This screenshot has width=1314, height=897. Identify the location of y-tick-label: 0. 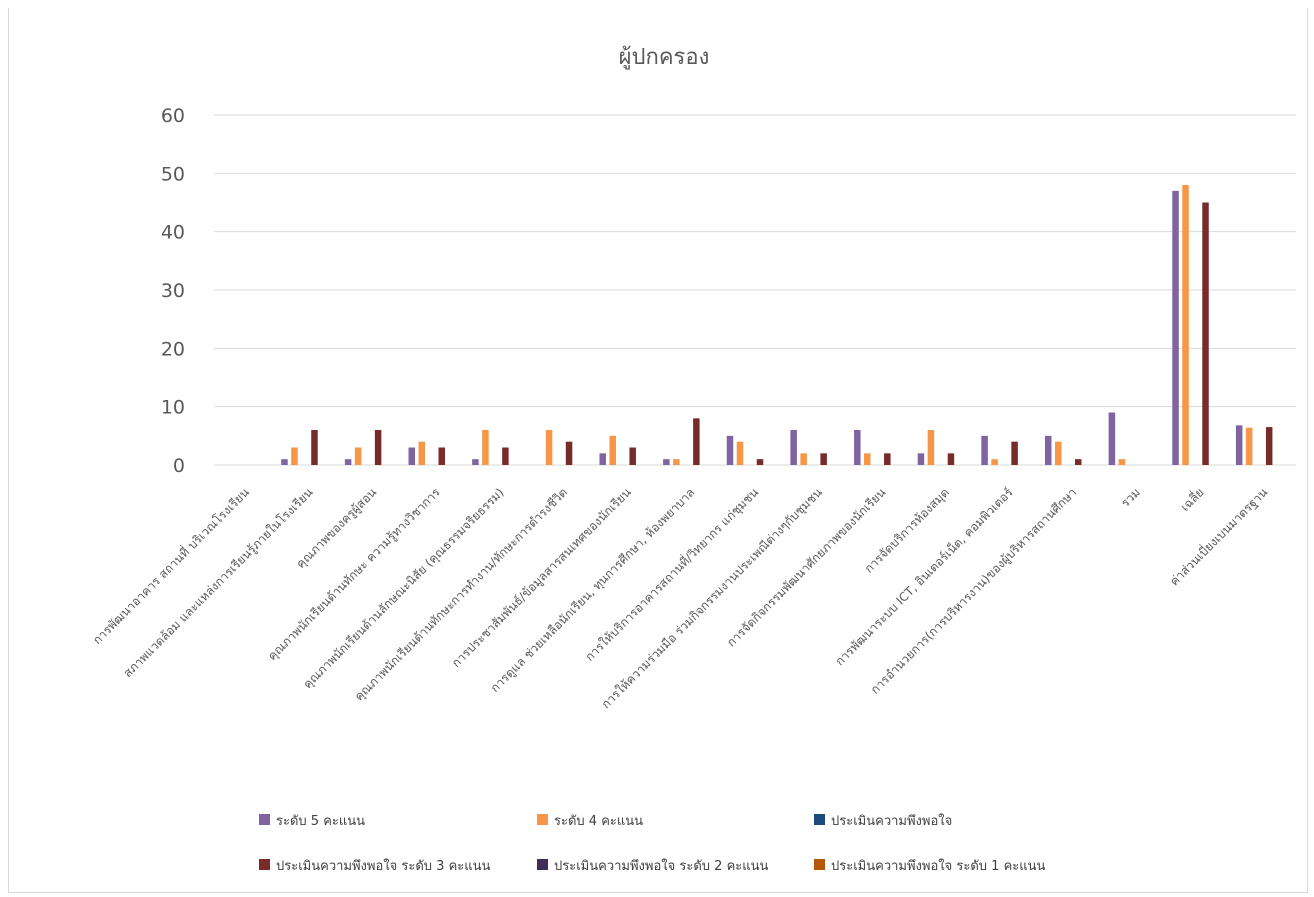
(179, 466).